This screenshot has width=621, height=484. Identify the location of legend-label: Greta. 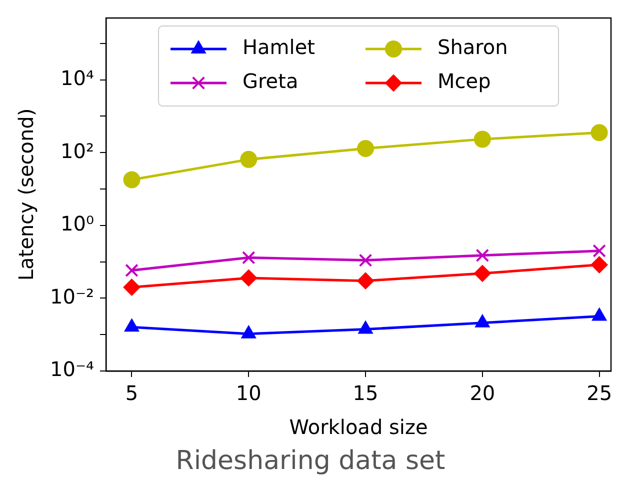
(270, 81).